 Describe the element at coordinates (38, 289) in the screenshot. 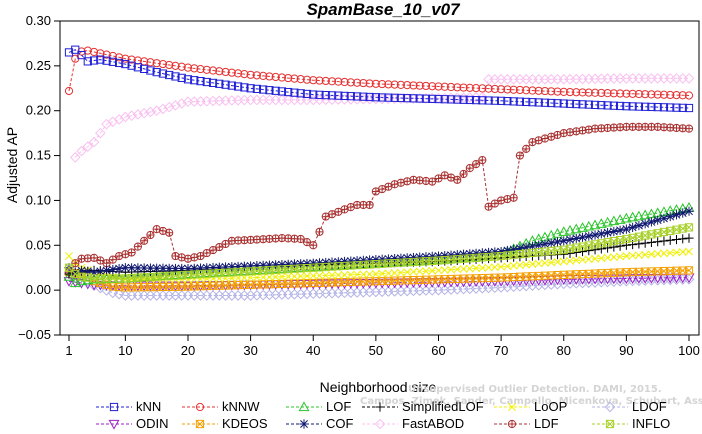

I see `y-tick-label: 0.00` at that location.